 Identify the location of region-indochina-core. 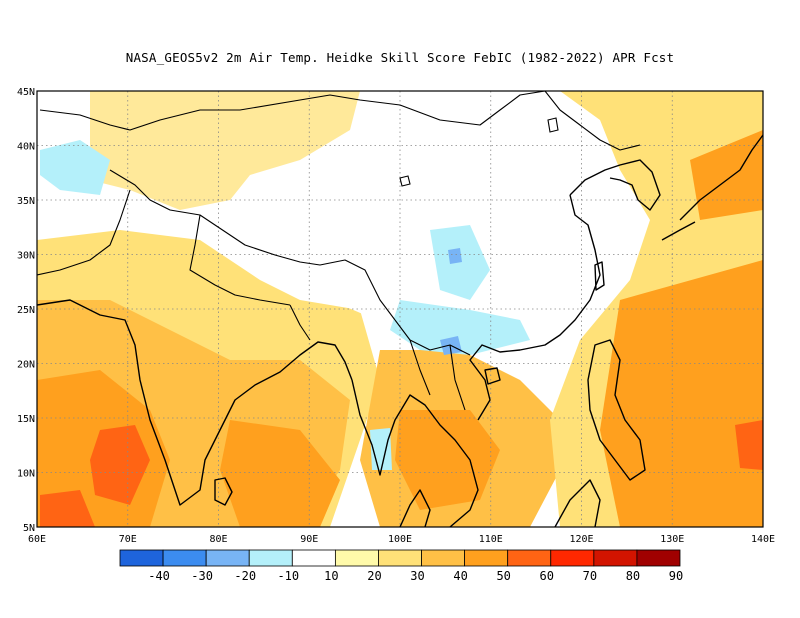
(447, 460).